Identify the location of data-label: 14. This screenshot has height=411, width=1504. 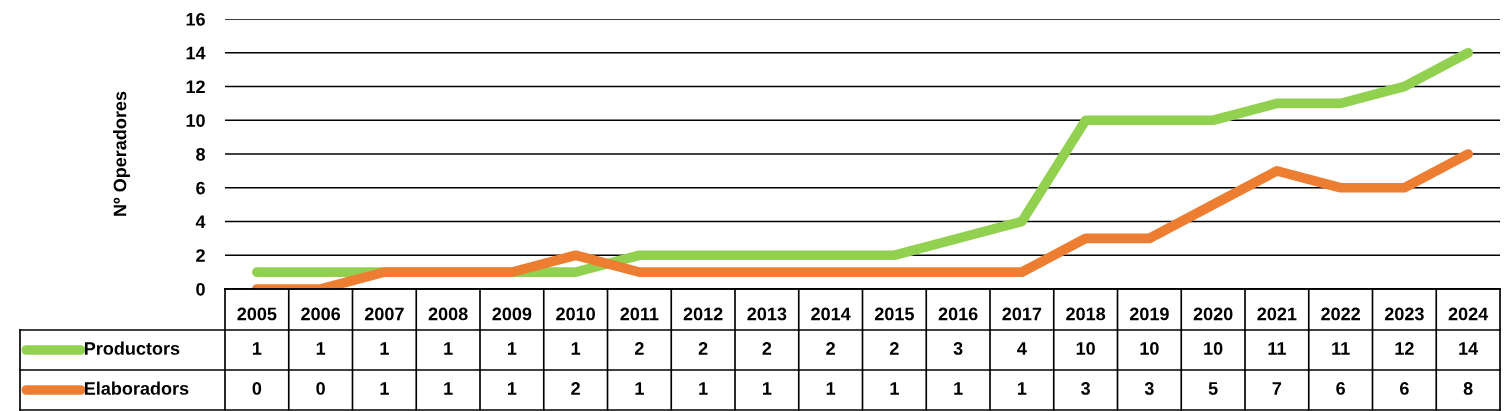
(1469, 348).